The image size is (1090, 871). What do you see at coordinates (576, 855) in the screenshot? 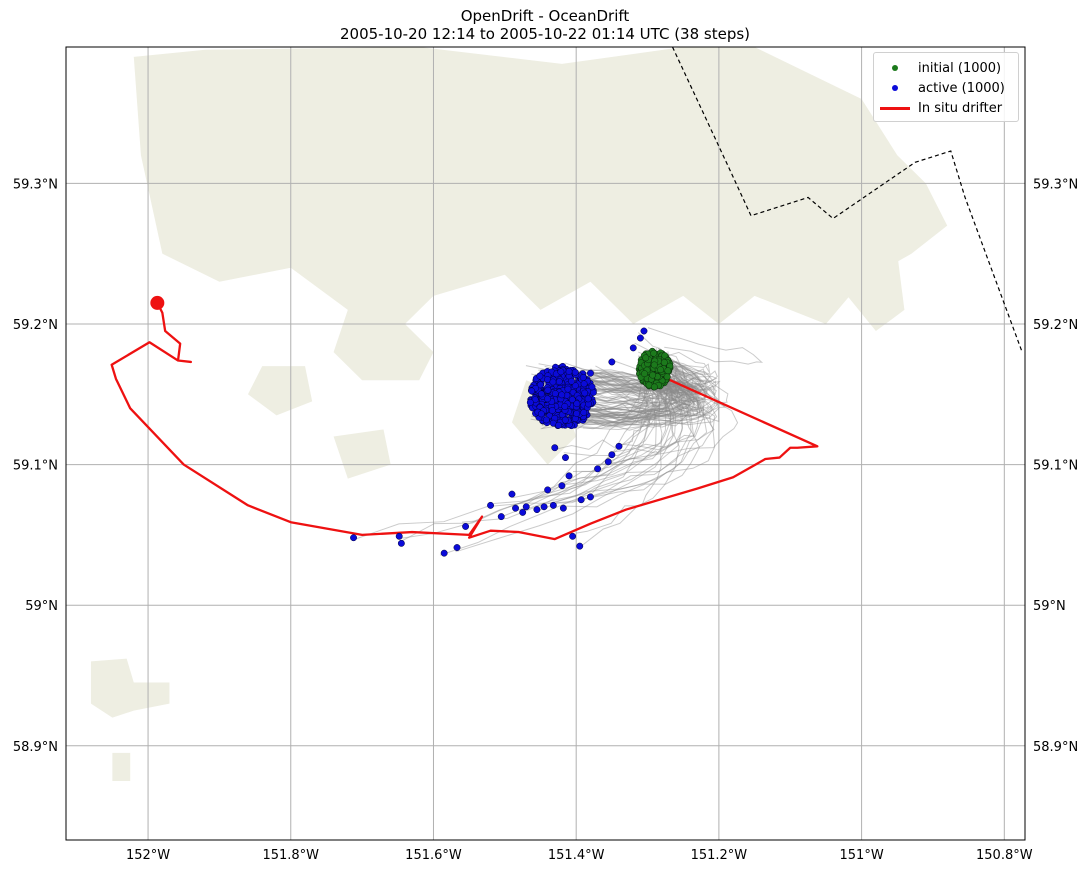
I see `lon-tick-label: 151.4°W` at bounding box center [576, 855].